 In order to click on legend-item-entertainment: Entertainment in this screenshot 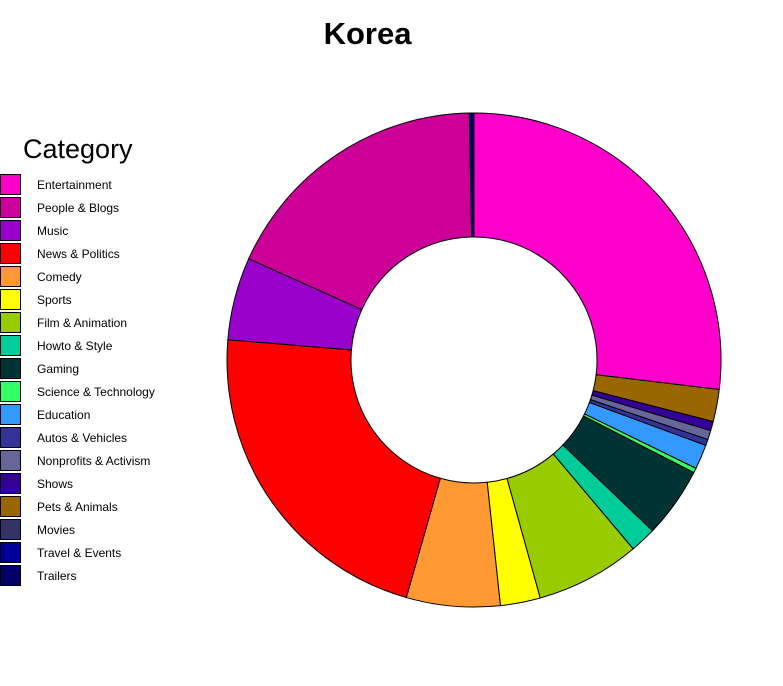, I will do `click(100, 185)`.